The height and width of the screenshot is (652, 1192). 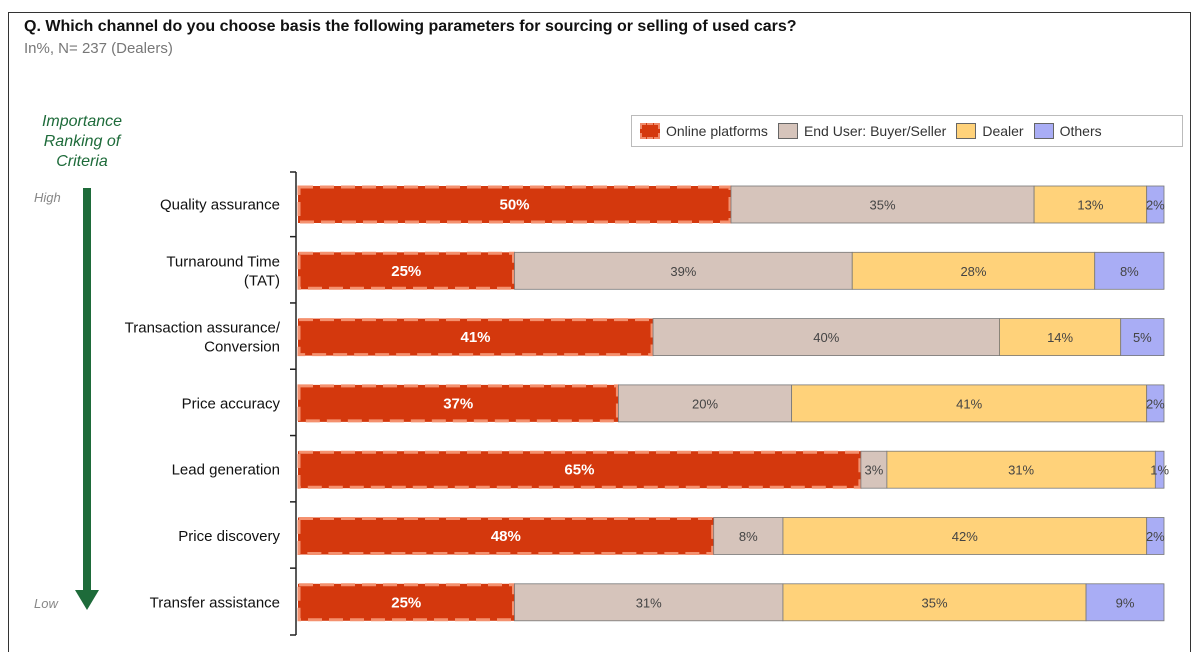 What do you see at coordinates (1003, 131) in the screenshot?
I see `legend-label: Dealer` at bounding box center [1003, 131].